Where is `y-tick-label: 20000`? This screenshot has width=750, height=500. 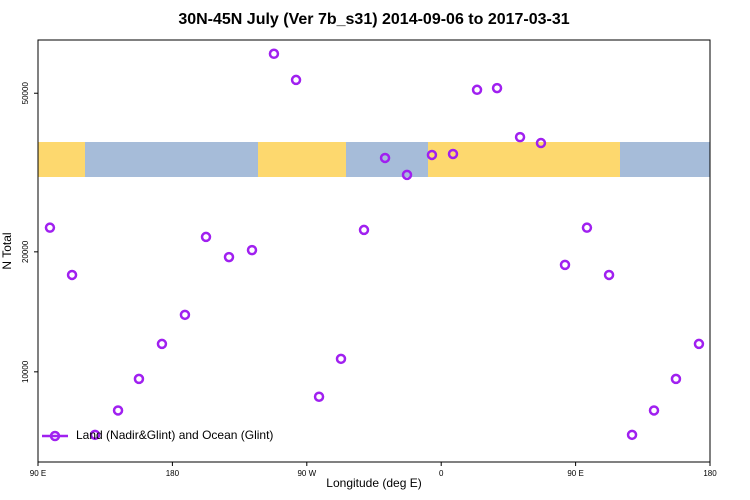 y-tick-label: 20000 is located at coordinates (25, 251).